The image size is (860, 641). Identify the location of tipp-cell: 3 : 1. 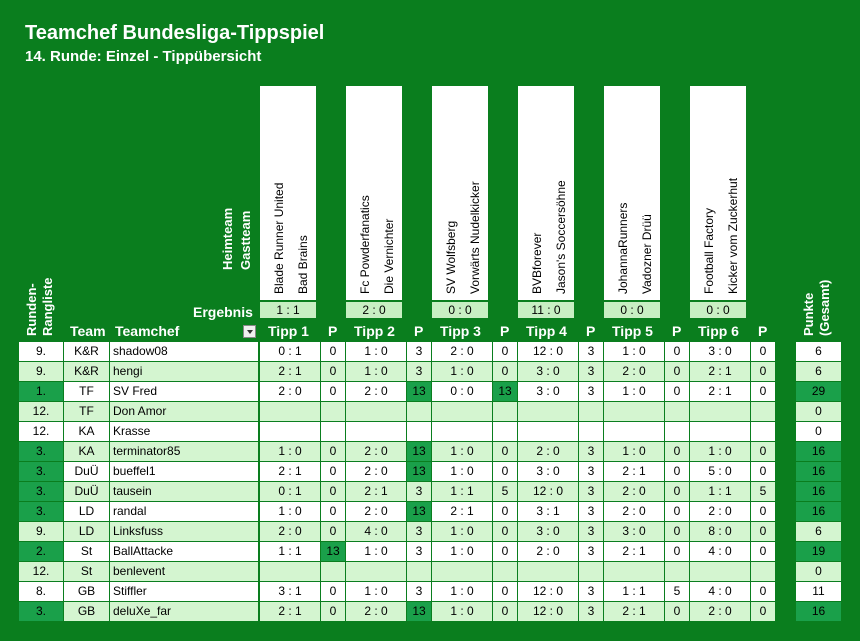
(548, 511).